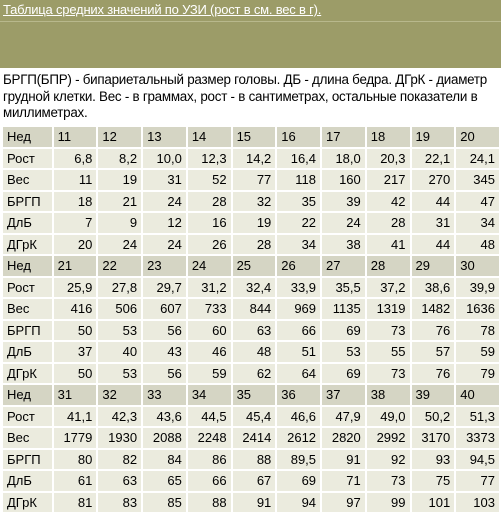 This screenshot has width=501, height=514. Describe the element at coordinates (209, 137) in the screenshot. I see `week-number-cell: 14` at that location.